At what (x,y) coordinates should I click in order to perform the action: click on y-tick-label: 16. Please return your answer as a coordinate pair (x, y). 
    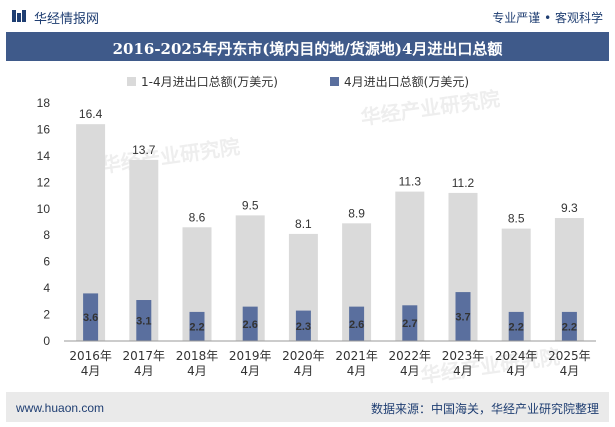
    Looking at the image, I should click on (44, 129).